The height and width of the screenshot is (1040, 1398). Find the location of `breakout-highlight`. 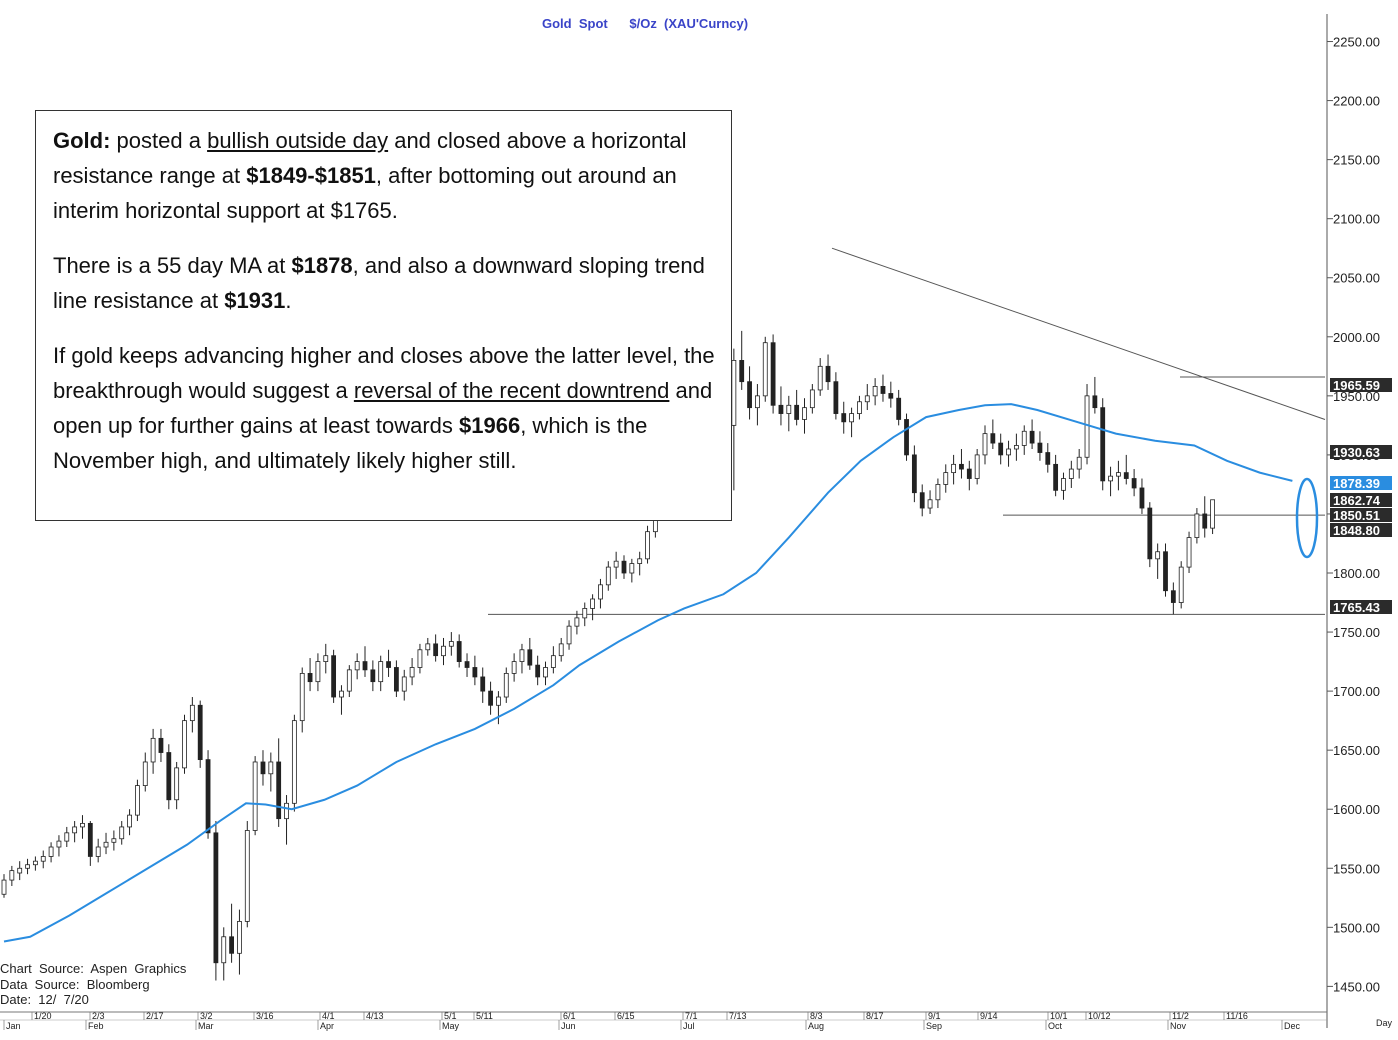

breakout-highlight is located at coordinates (1307, 518).